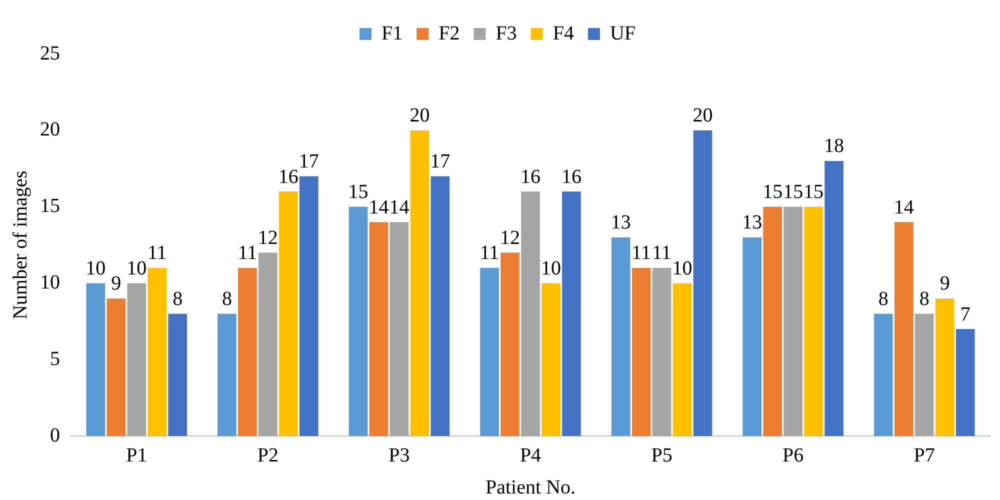 Image resolution: width=1000 pixels, height=500 pixels. Describe the element at coordinates (449, 33) in the screenshot. I see `legend-label: F2` at that location.